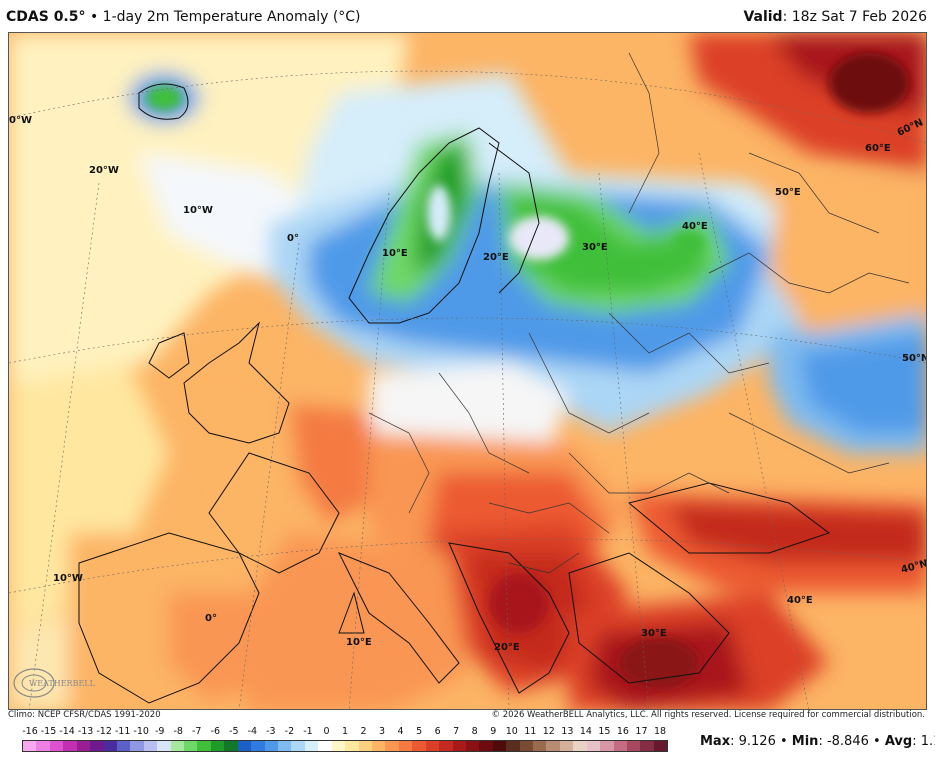 The height and width of the screenshot is (768, 935). Describe the element at coordinates (211, 618) in the screenshot. I see `label-0-south: 0°` at that location.